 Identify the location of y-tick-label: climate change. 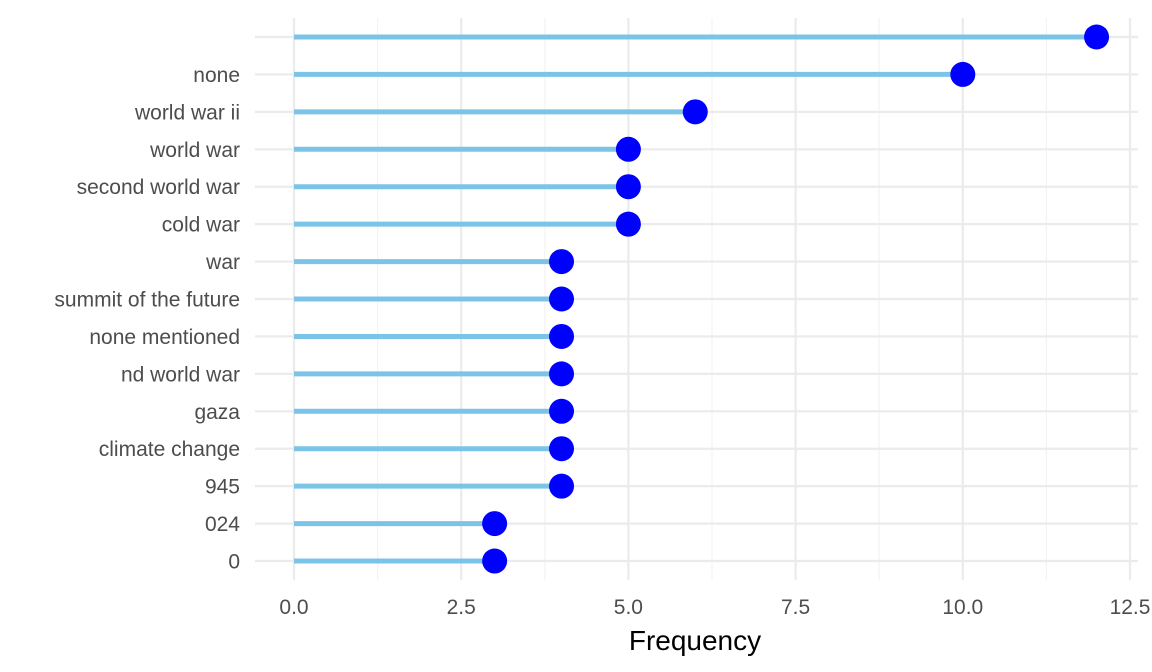
(169, 449).